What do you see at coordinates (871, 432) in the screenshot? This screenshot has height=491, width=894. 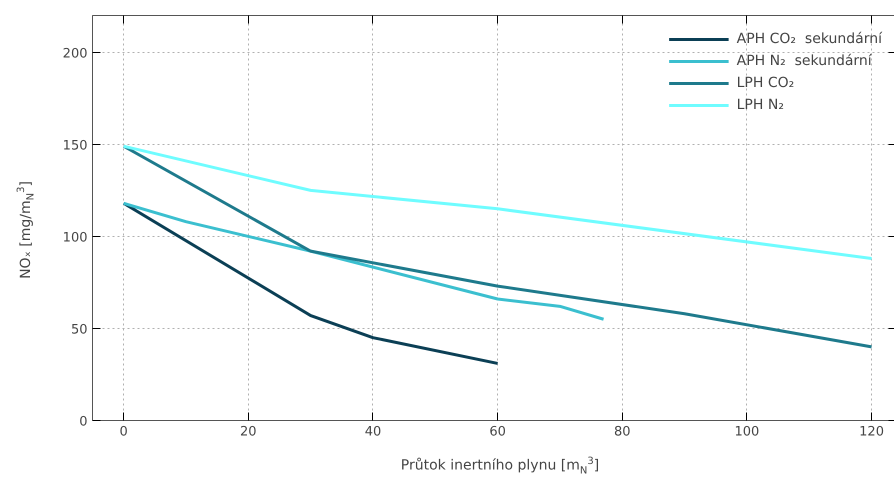 I see `x-tick-label: 120` at bounding box center [871, 432].